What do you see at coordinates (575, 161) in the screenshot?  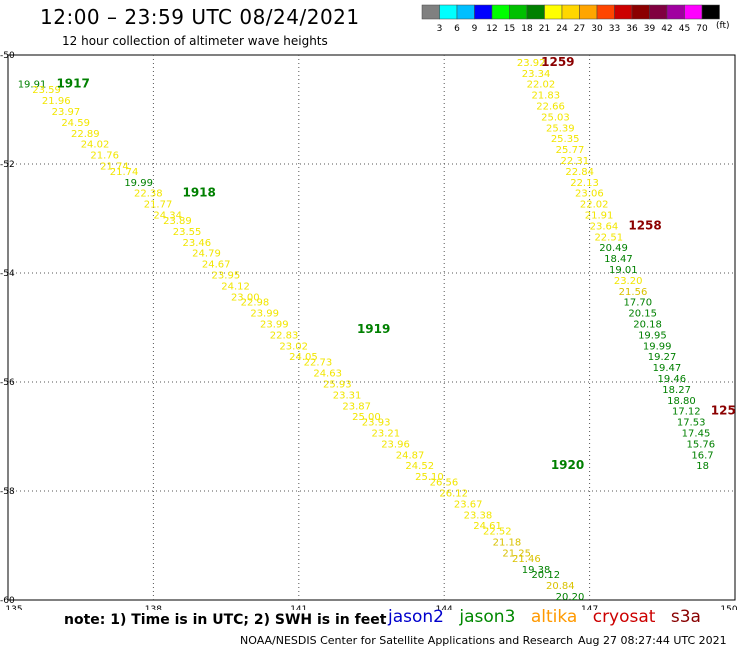 I see `swh-value: 22.31` at bounding box center [575, 161].